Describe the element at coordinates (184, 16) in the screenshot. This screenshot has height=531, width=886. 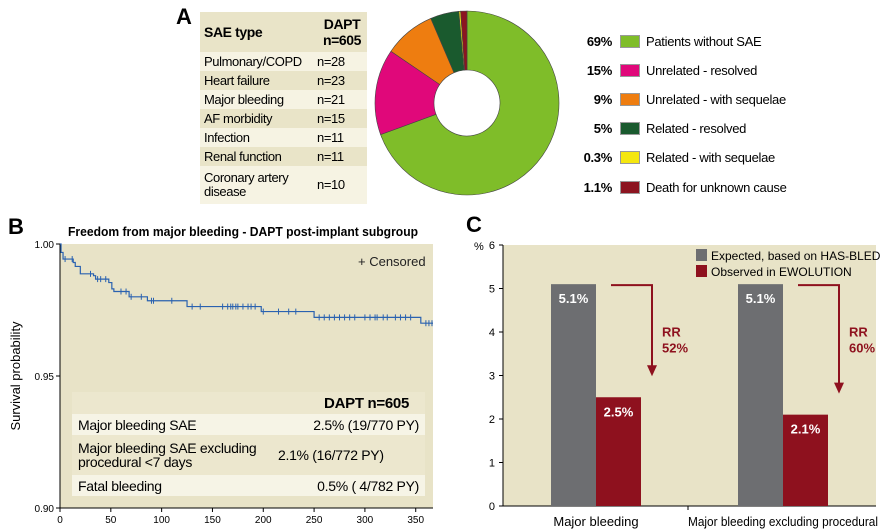
I see `panel-a-label: A` at that location.